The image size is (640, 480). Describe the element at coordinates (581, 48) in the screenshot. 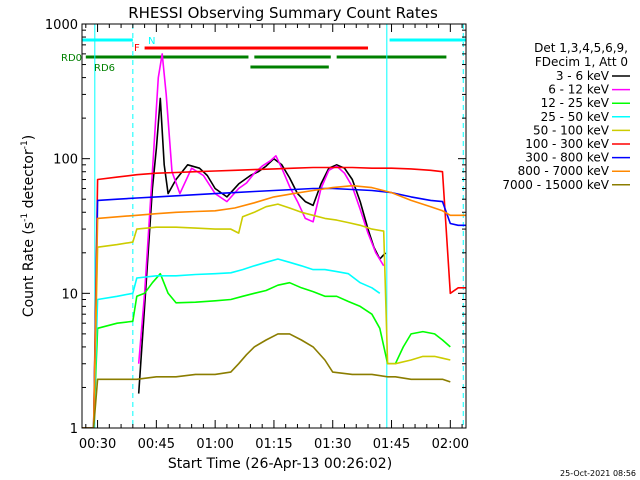

I see `legend-header-line-1: Det 1,3,4,5,6,9,` at that location.